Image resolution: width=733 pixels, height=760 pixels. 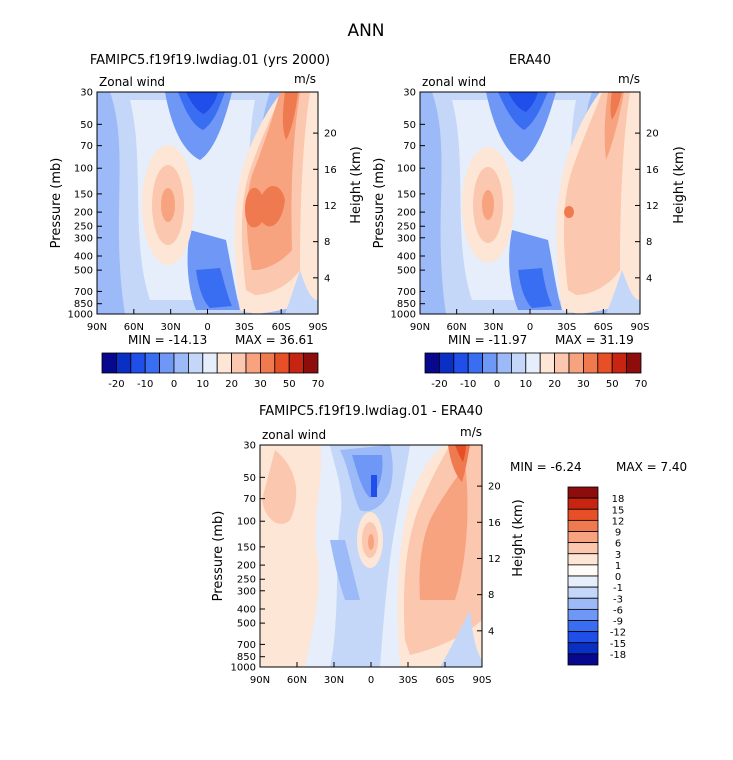 I want to click on max-label: MAX = 7.40, so click(x=651, y=467).